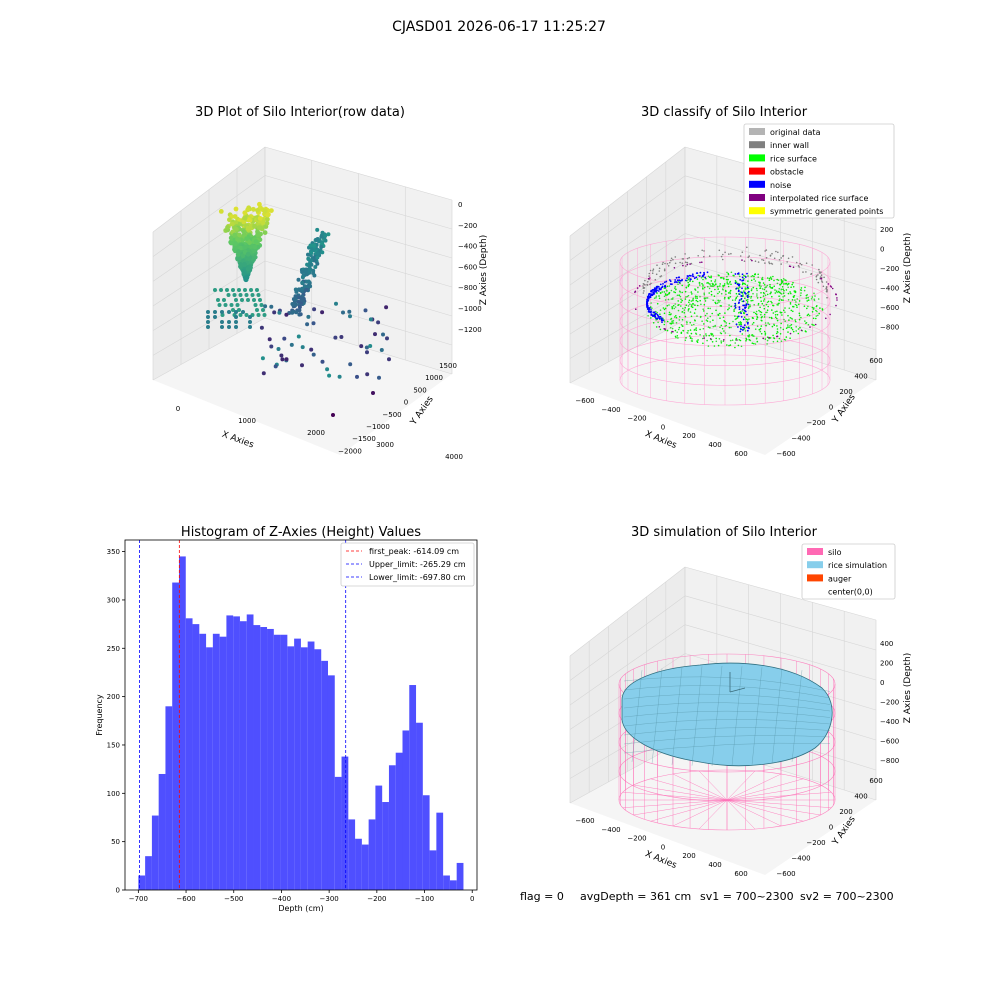 Image resolution: width=1000 pixels, height=1000 pixels. What do you see at coordinates (364, 439) in the screenshot?
I see `y-tick-label: −1500` at bounding box center [364, 439].